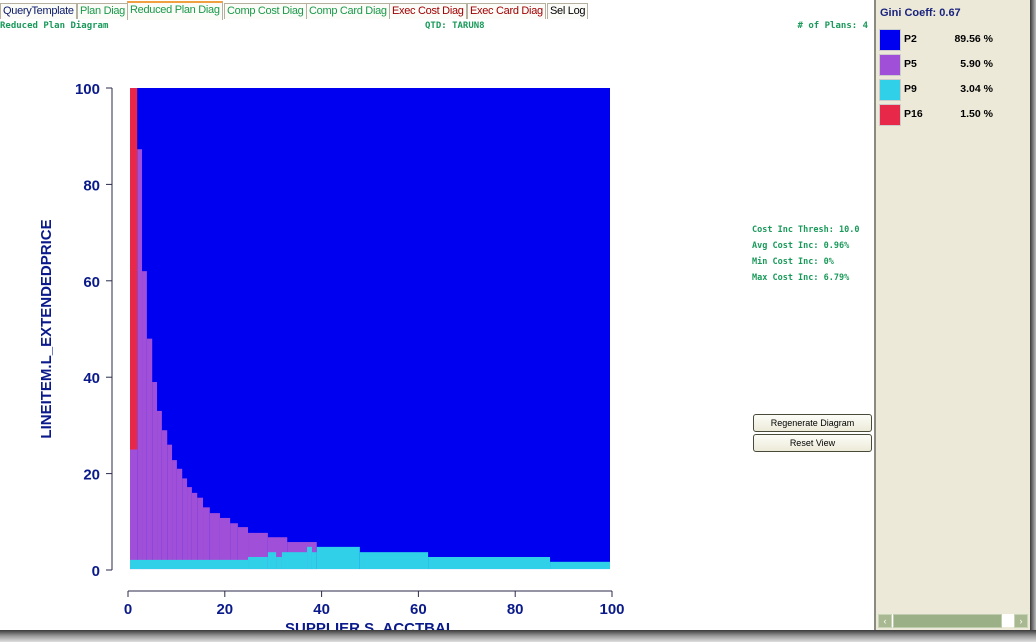  I want to click on tab-exec-cost-diag: Exec Cost Diag, so click(428, 11).